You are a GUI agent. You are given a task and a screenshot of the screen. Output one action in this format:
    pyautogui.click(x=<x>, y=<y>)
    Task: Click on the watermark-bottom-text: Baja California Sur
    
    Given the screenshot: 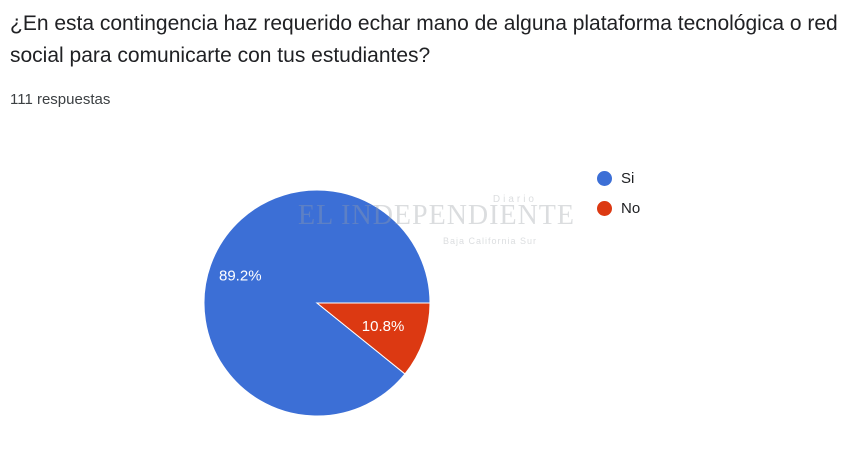 What is the action you would take?
    pyautogui.click(x=489, y=241)
    